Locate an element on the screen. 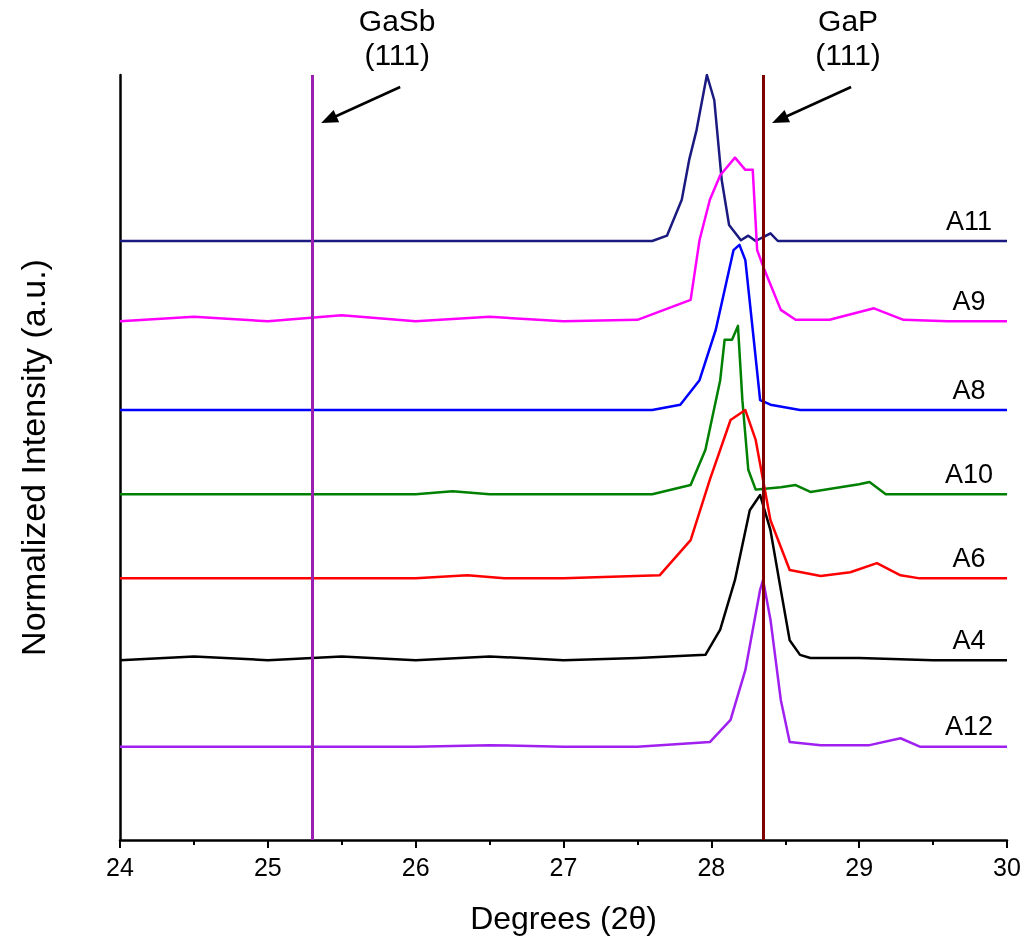 The image size is (1031, 952). series-label: A12 is located at coordinates (969, 726).